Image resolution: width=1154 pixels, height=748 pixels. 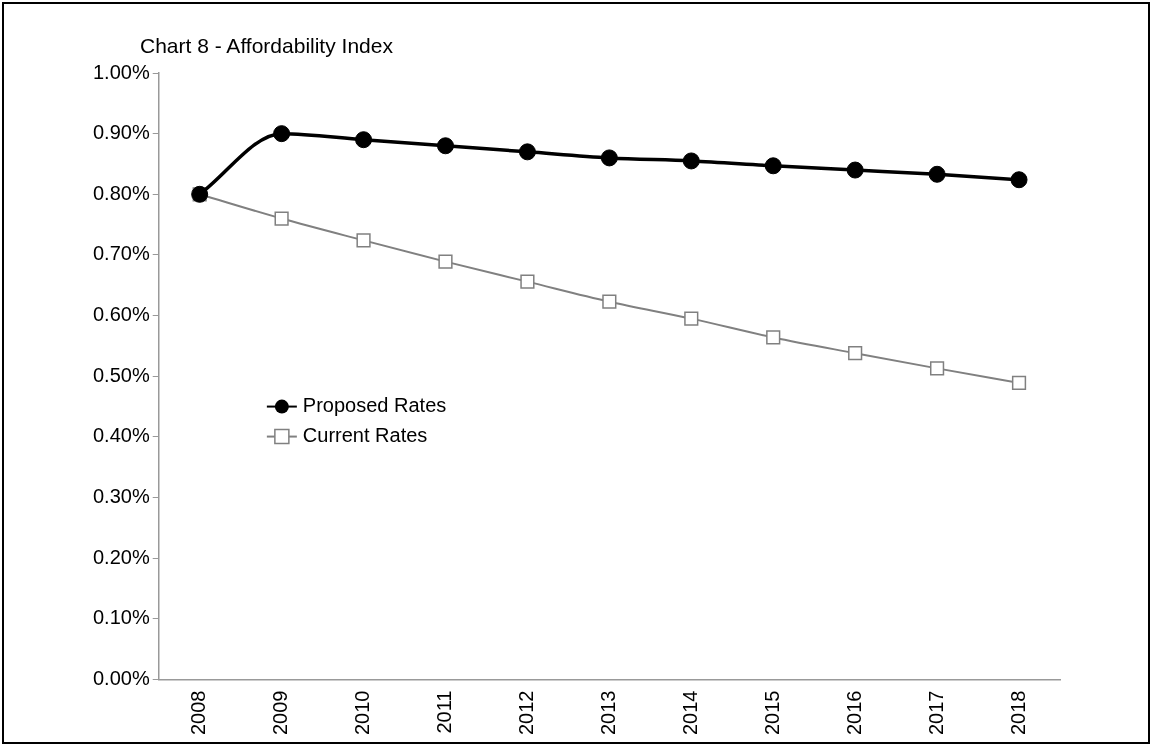 What do you see at coordinates (607, 713) in the screenshot?
I see `x-tick-label: 2013` at bounding box center [607, 713].